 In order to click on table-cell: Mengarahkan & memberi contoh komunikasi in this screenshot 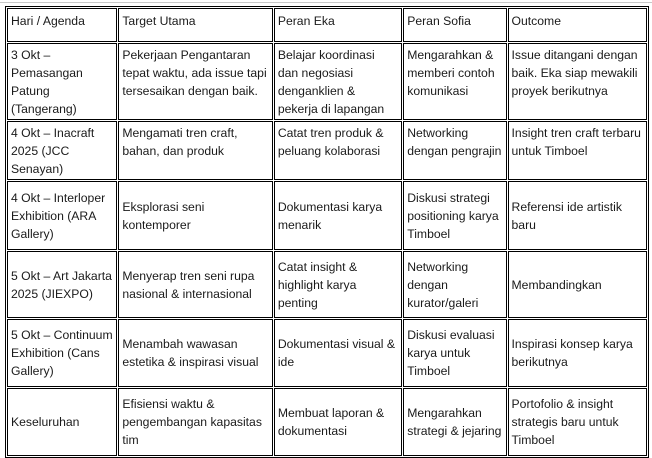, I will do `click(455, 81)`.